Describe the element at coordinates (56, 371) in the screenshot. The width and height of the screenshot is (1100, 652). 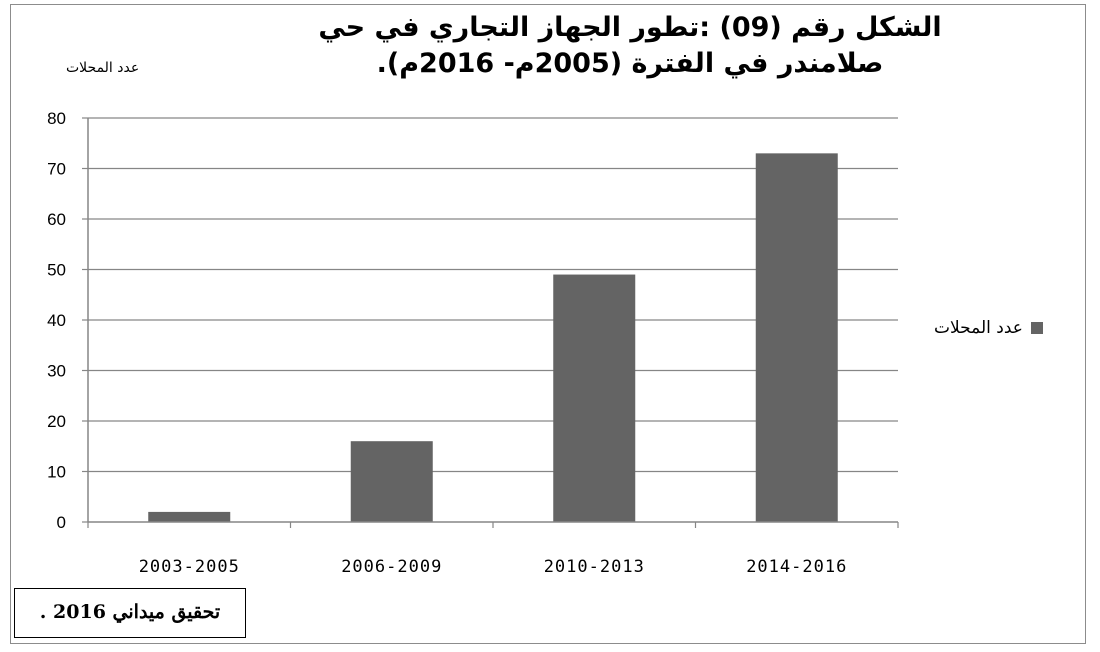
I see `y-tick-label: 30` at that location.